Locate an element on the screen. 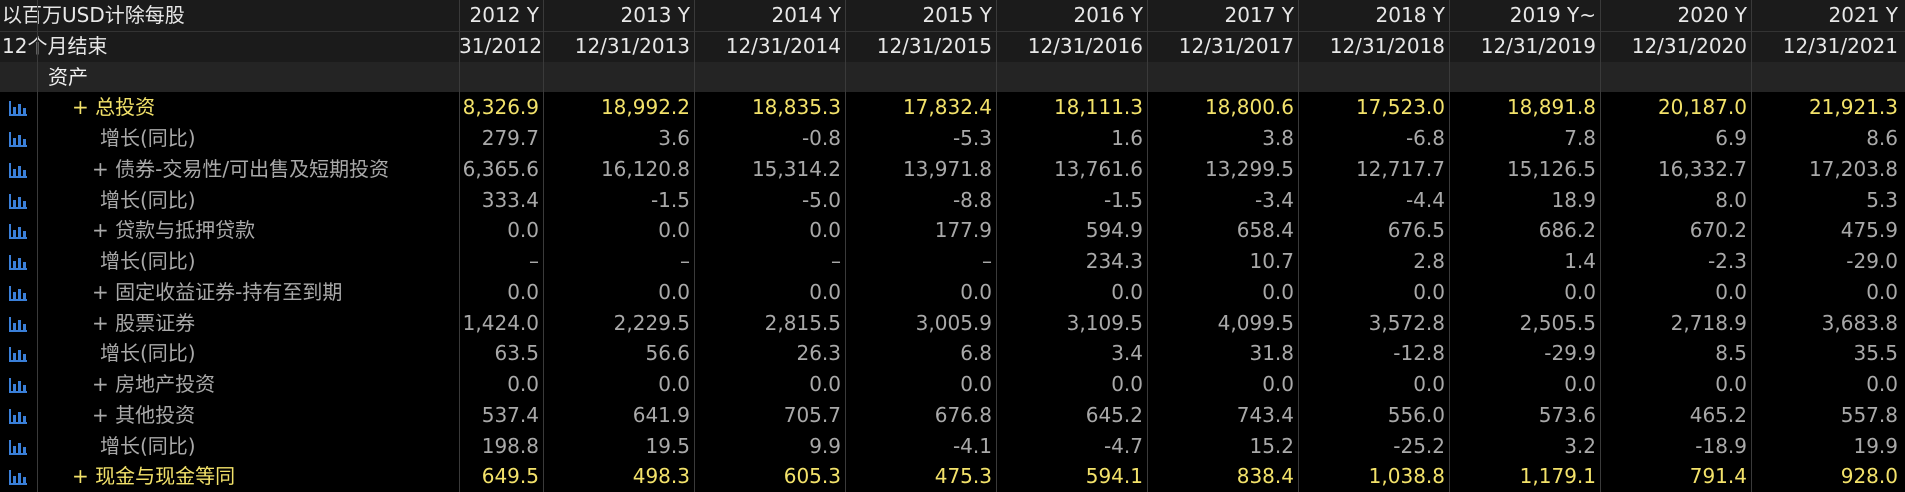 The image size is (1905, 492). column-date: 12/31/2017 is located at coordinates (1236, 45).